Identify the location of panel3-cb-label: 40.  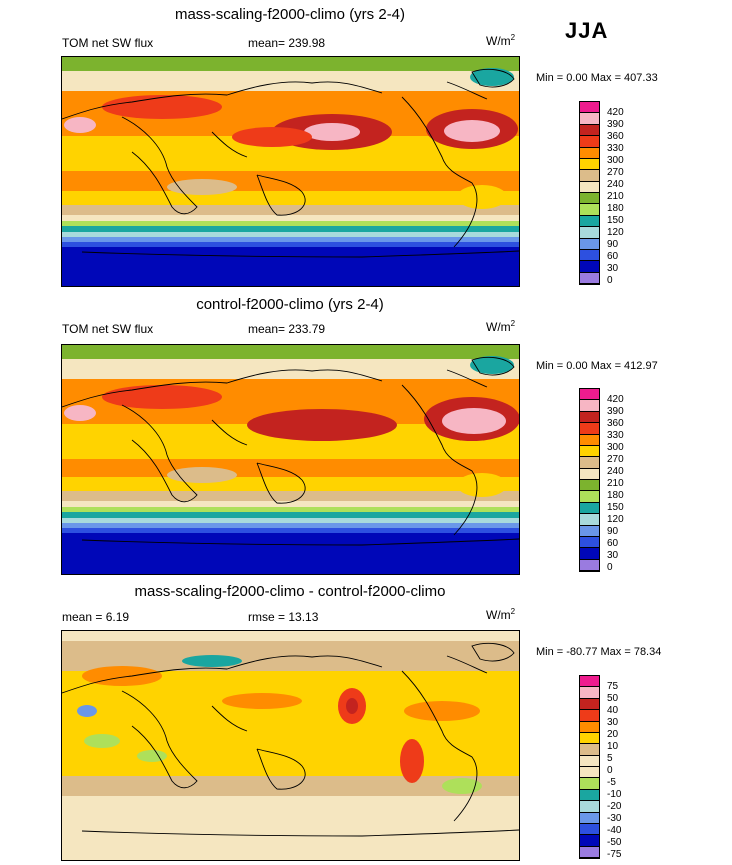
(613, 710).